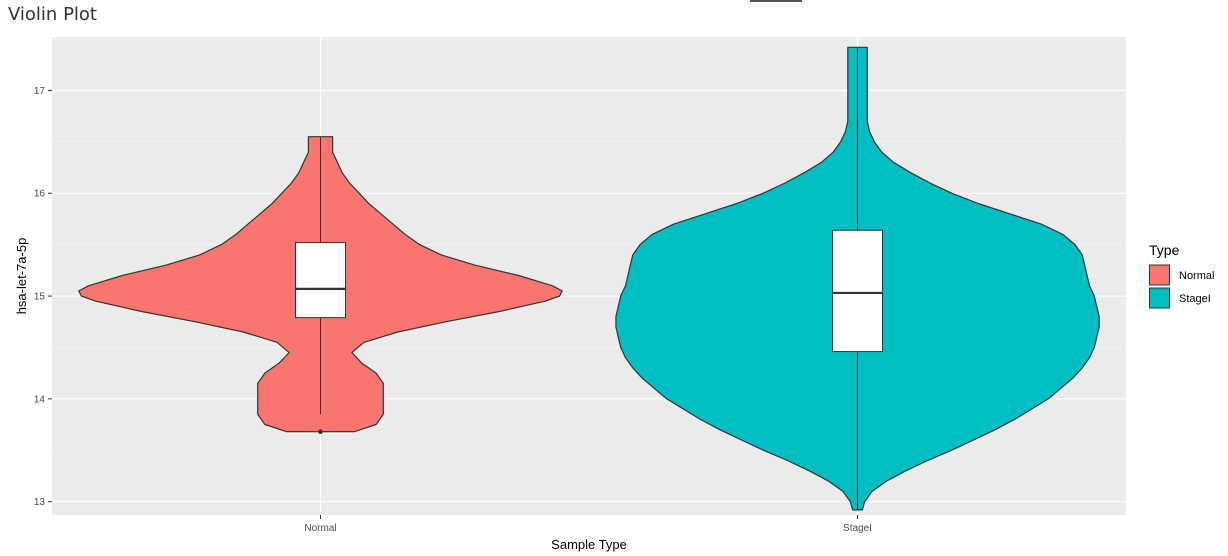  I want to click on x-tick-label: StageI, so click(857, 528).